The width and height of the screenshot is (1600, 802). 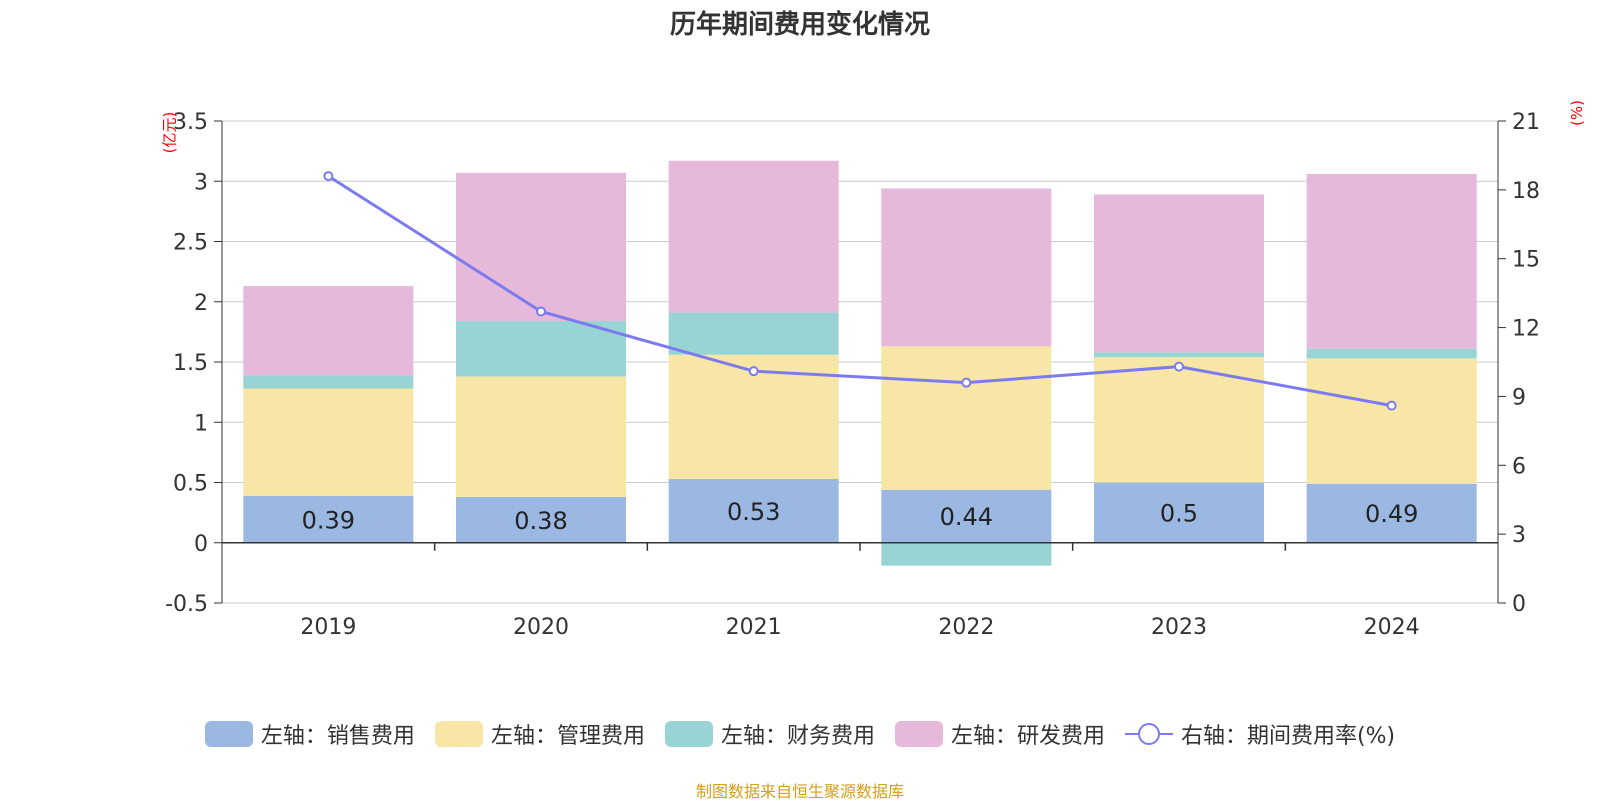 What do you see at coordinates (1519, 535) in the screenshot?
I see `right-tick-label: 3` at bounding box center [1519, 535].